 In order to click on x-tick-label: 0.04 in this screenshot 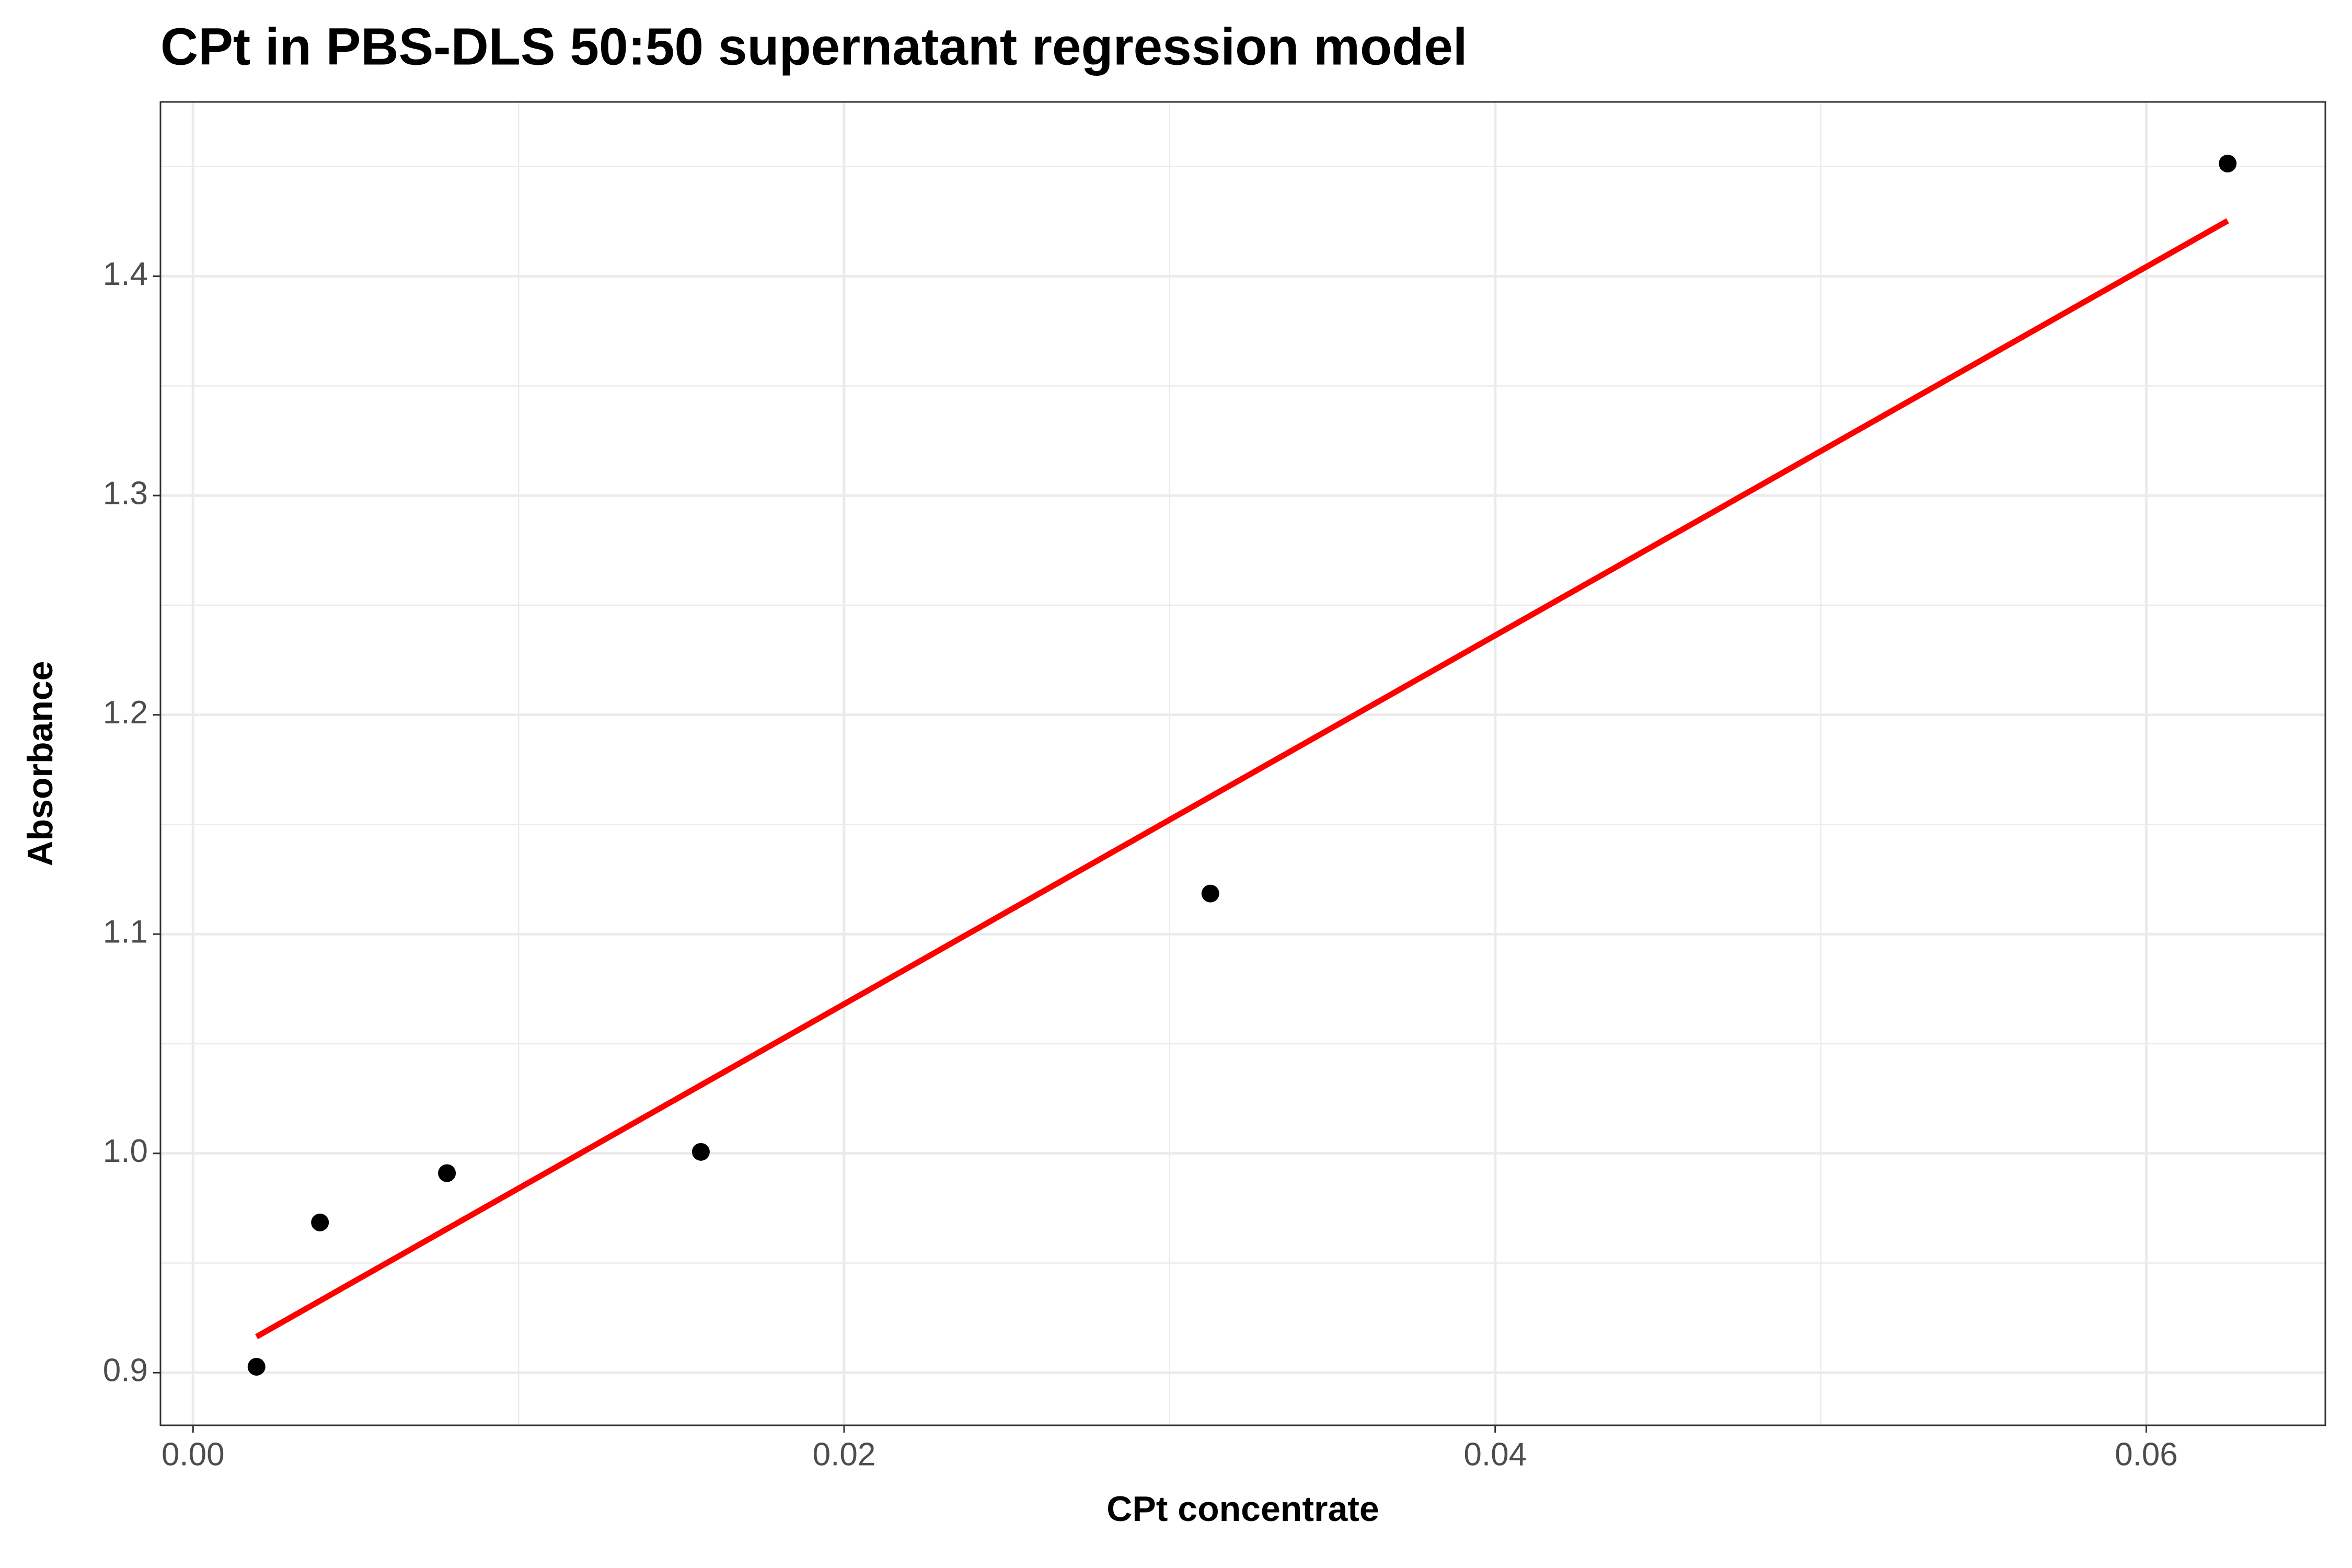, I will do `click(1495, 1454)`.